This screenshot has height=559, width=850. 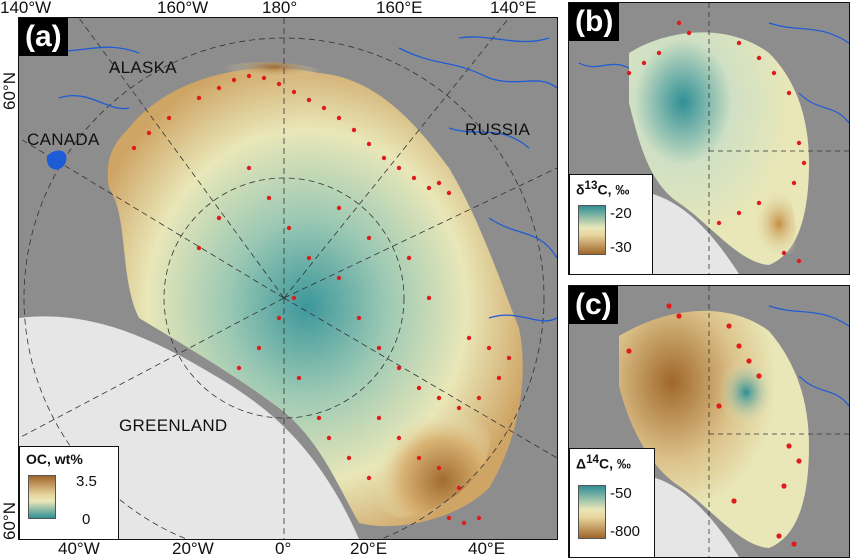 What do you see at coordinates (591, 185) in the screenshot?
I see `legend-d13c-title-sup: 13` at bounding box center [591, 185].